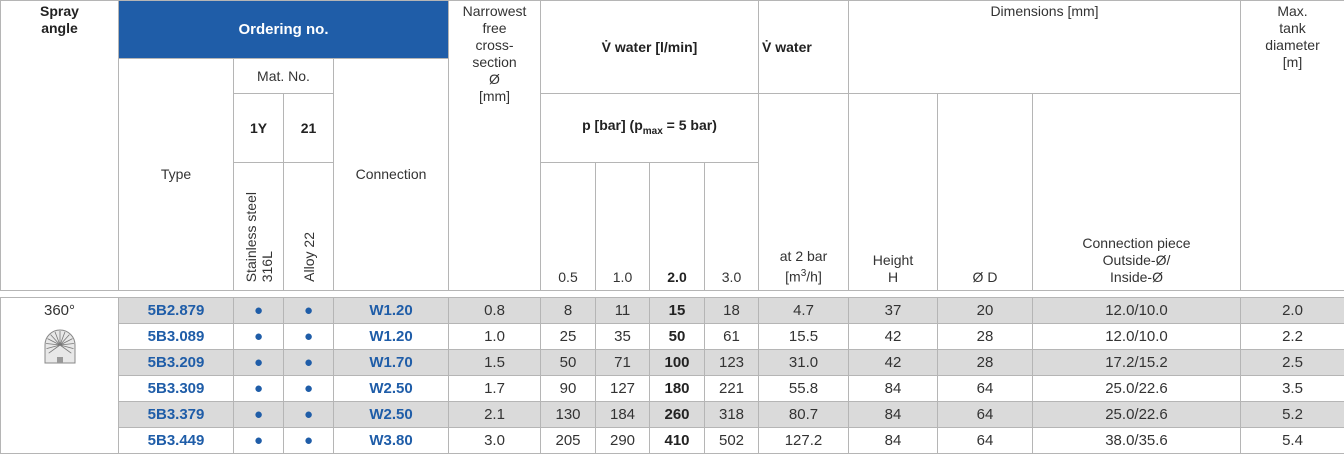  I want to click on header-text: Stainless steel 316L, so click(258, 236).